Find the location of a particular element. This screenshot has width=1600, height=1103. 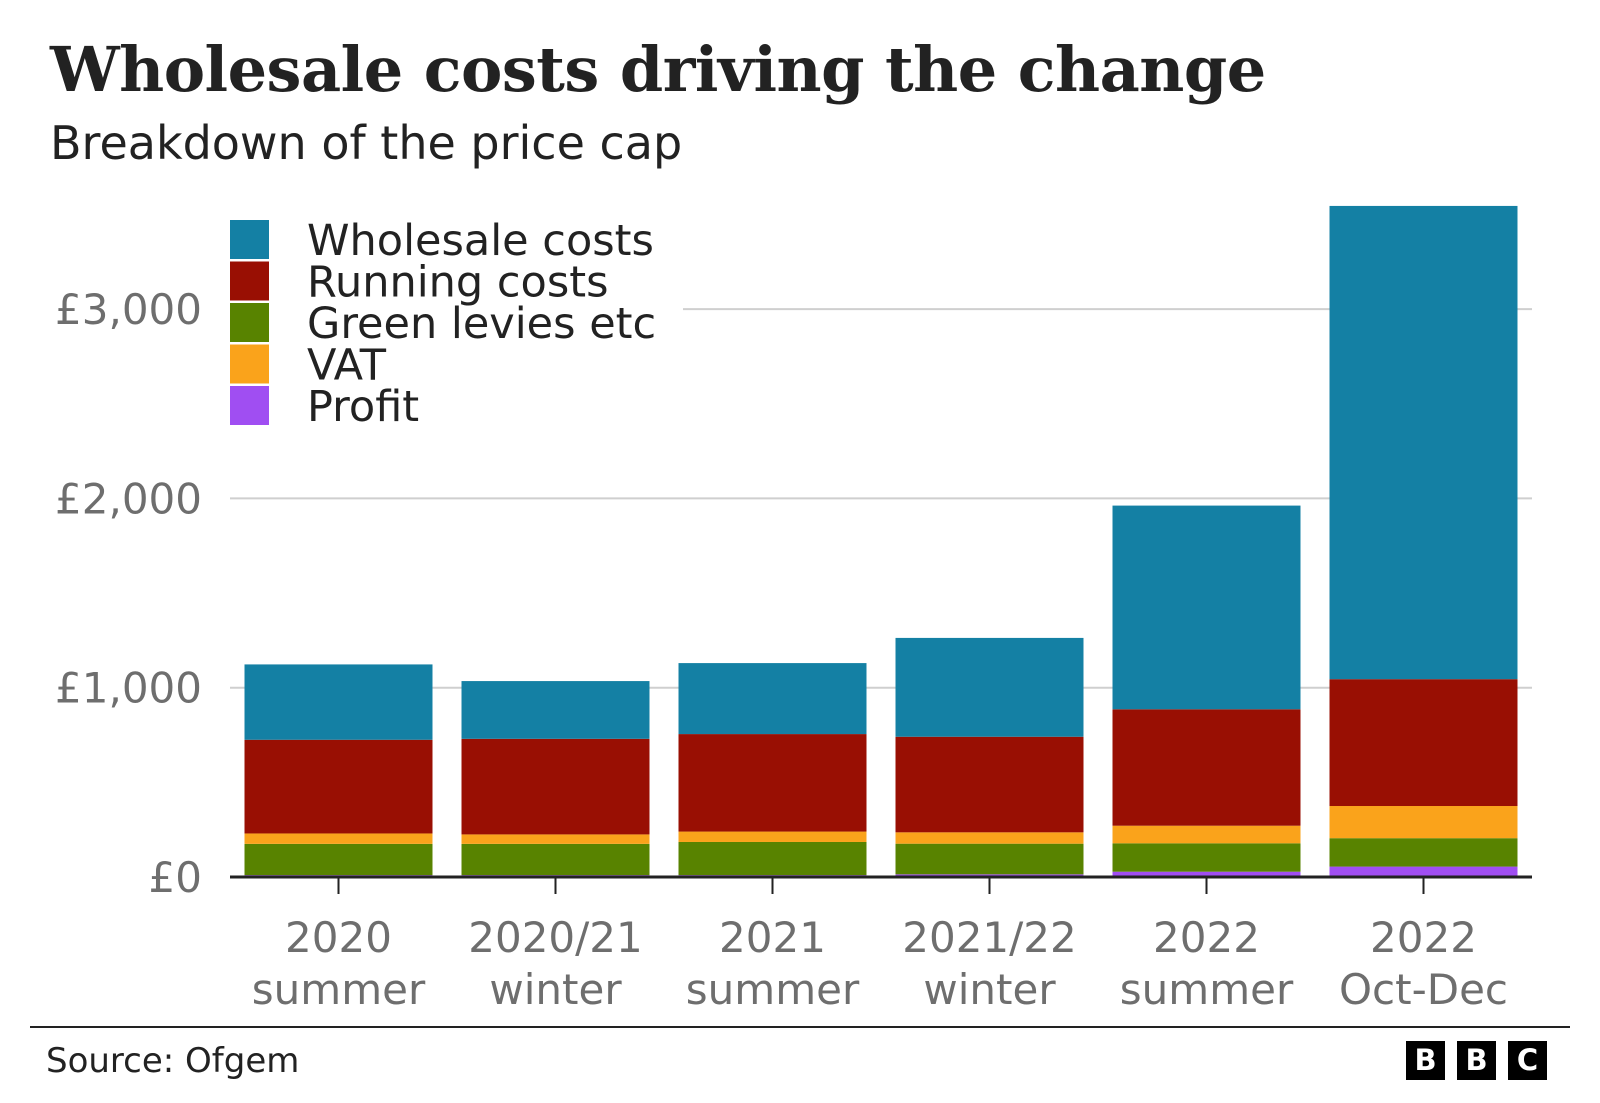

x-axis is located at coordinates (881, 884).